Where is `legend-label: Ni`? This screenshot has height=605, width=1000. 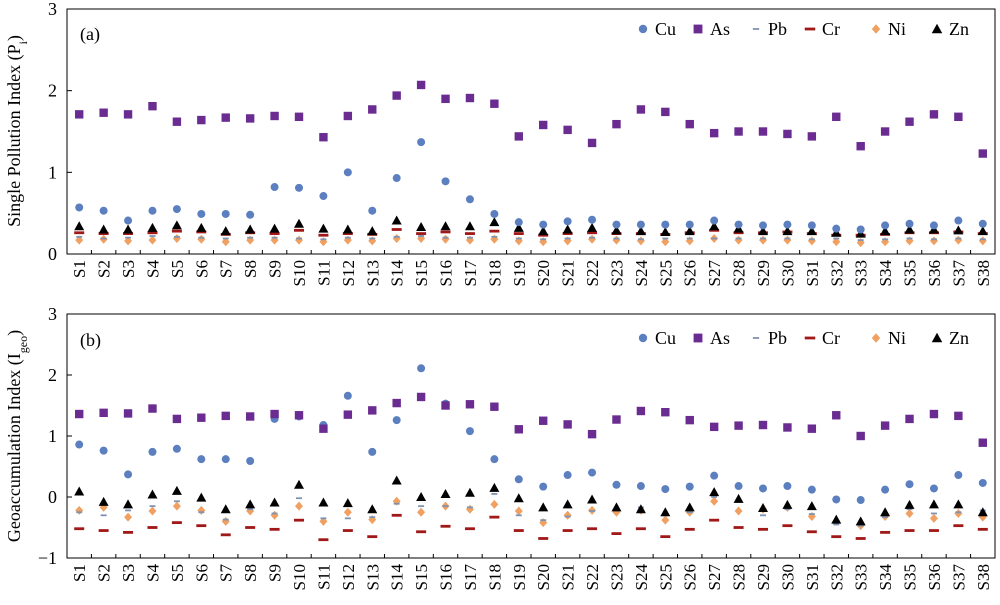
legend-label: Ni is located at coordinates (897, 338).